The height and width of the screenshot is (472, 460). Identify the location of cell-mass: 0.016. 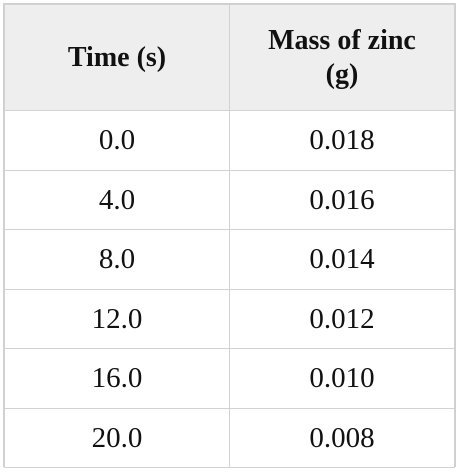
(342, 199).